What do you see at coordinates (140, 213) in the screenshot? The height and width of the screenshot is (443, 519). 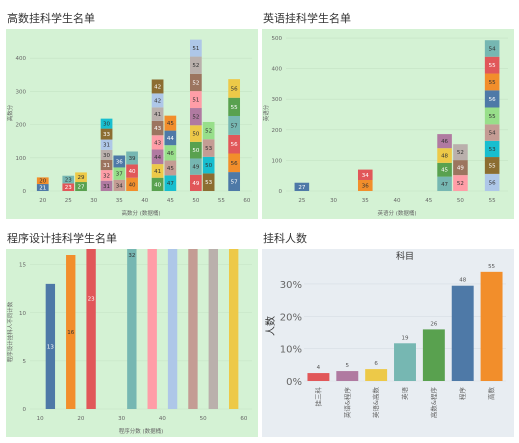 I see `x-axis-label: 高数分 (数据桶)` at bounding box center [140, 213].